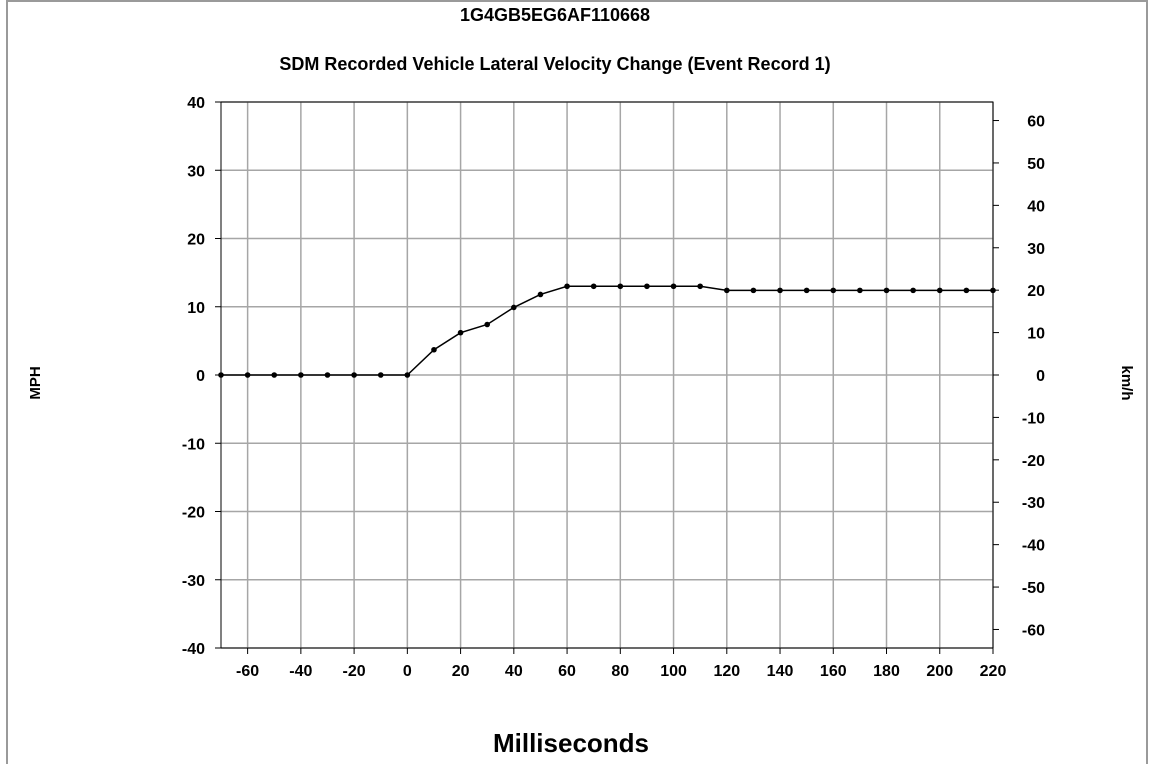 The image size is (1149, 764). I want to click on y-tick-label-right: -30, so click(1033, 503).